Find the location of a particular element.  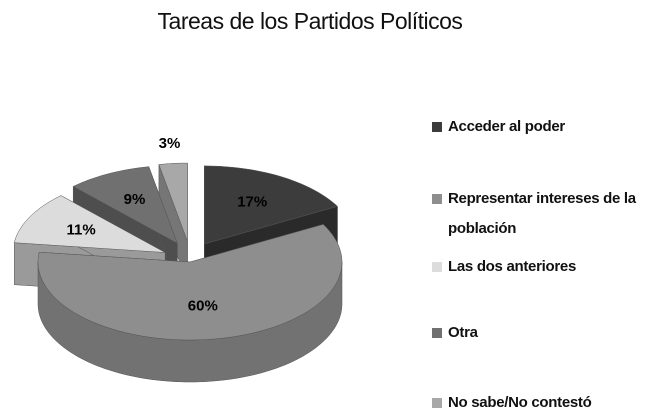

data-label: 17% is located at coordinates (252, 201).